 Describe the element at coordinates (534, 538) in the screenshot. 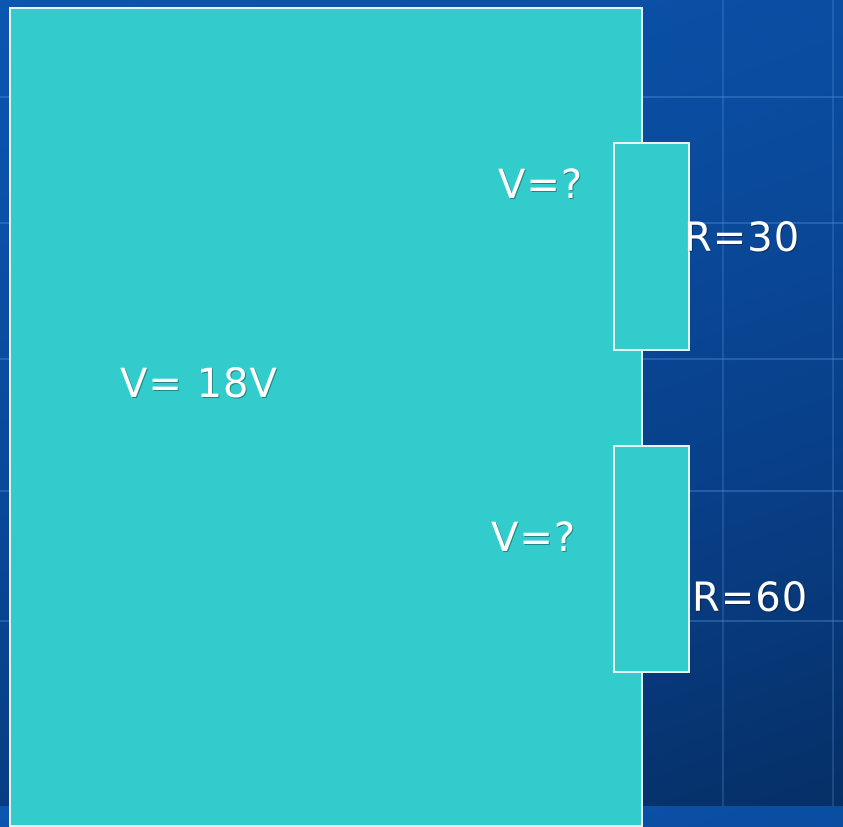

I see `resistor-bottom-voltage-label: V=?` at that location.